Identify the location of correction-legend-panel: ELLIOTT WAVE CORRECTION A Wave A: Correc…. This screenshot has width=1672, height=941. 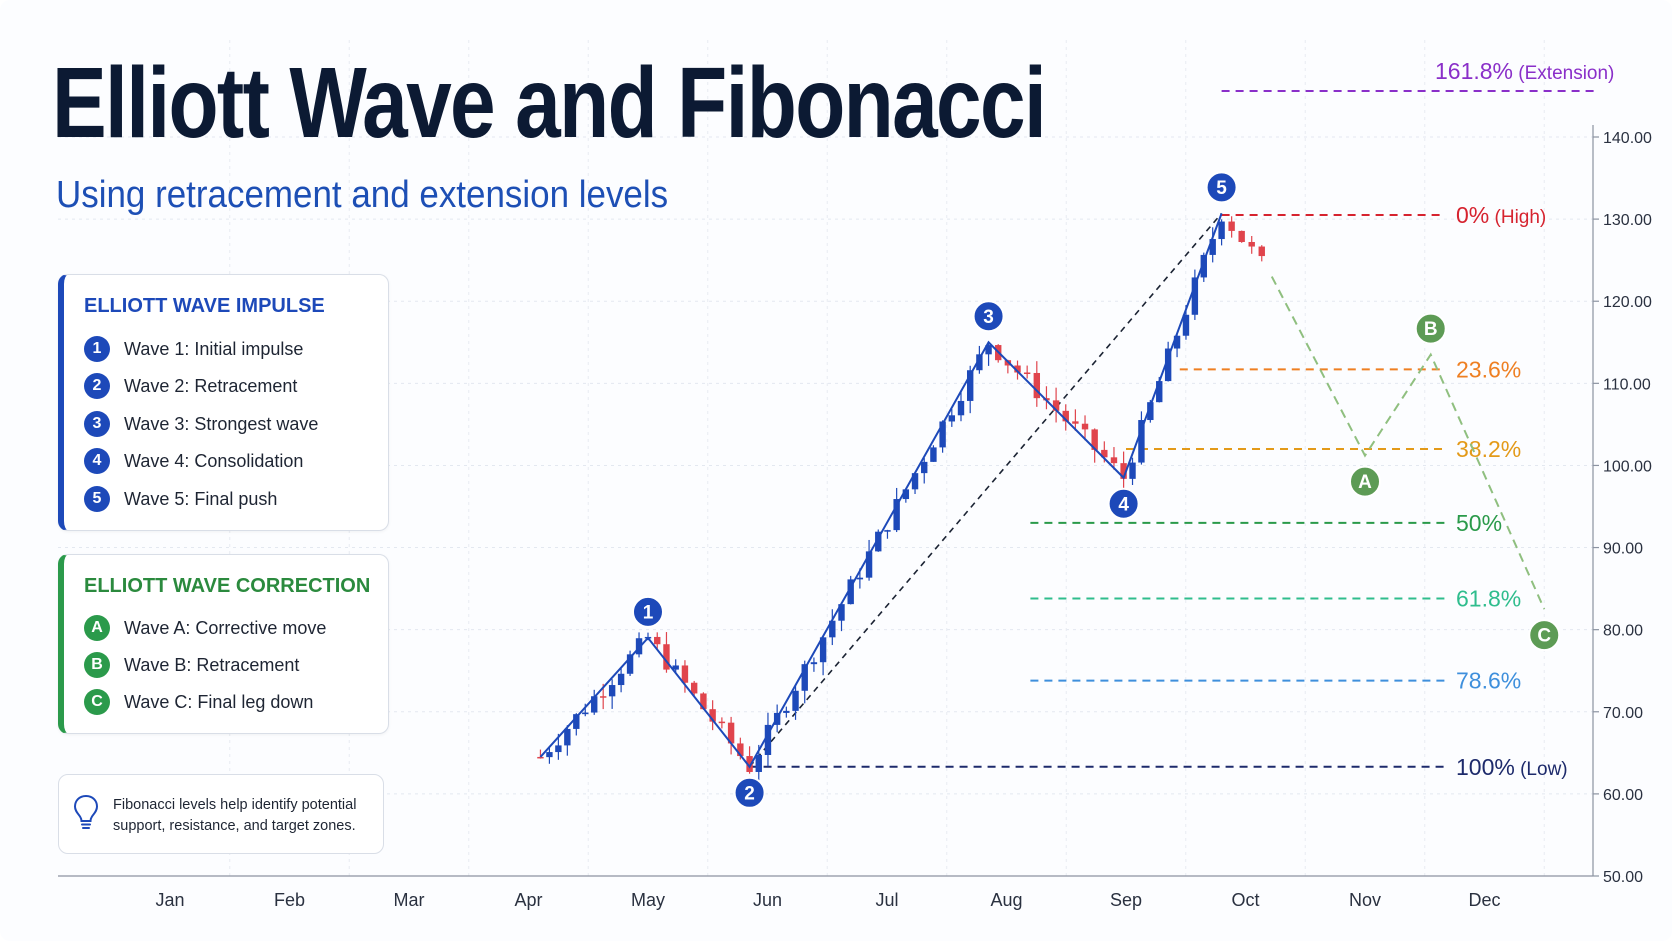
(223, 644).